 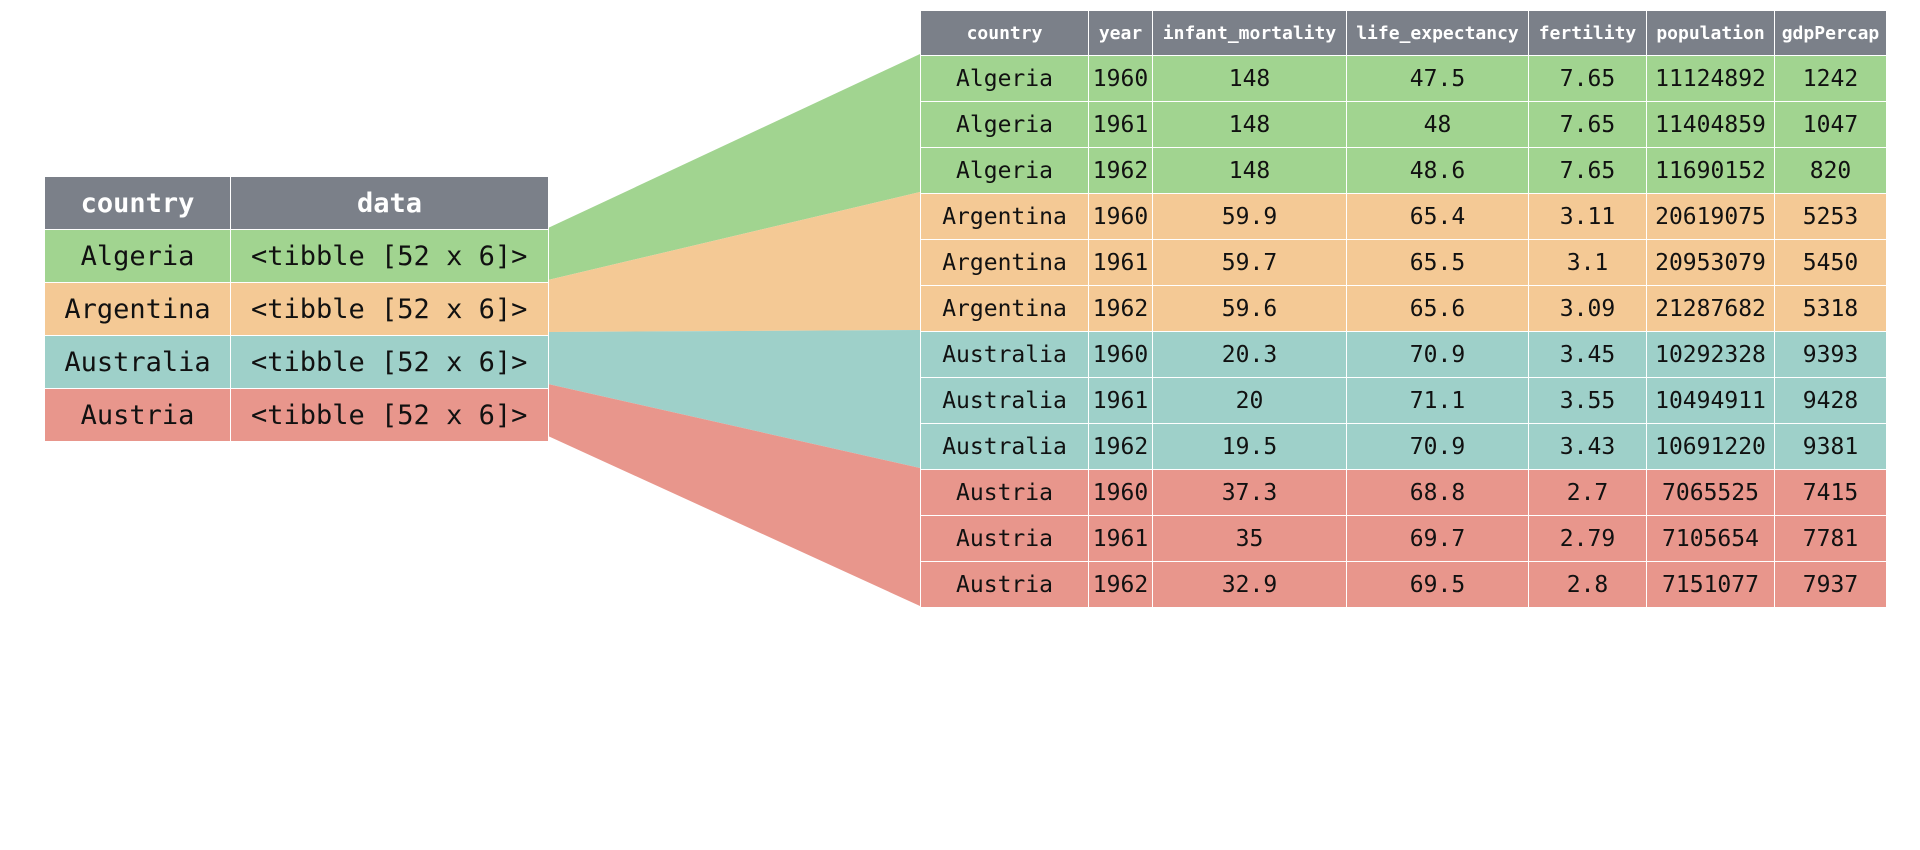 What do you see at coordinates (1587, 33) in the screenshot?
I see `long-header-fertility: fertility` at bounding box center [1587, 33].